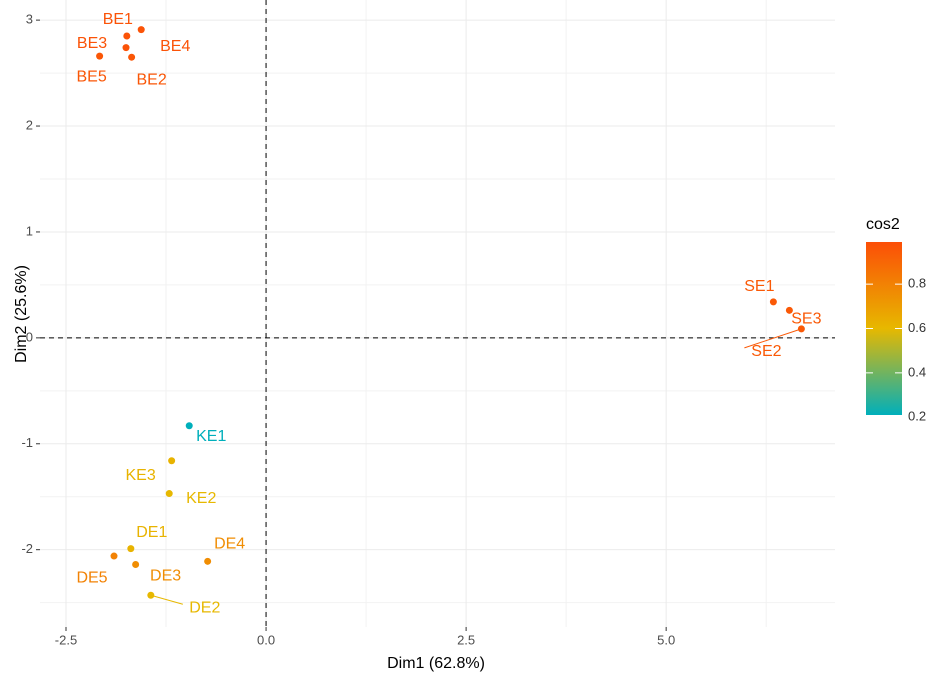  I want to click on y-axis-label: Dim2 (25.6%), so click(21, 314).